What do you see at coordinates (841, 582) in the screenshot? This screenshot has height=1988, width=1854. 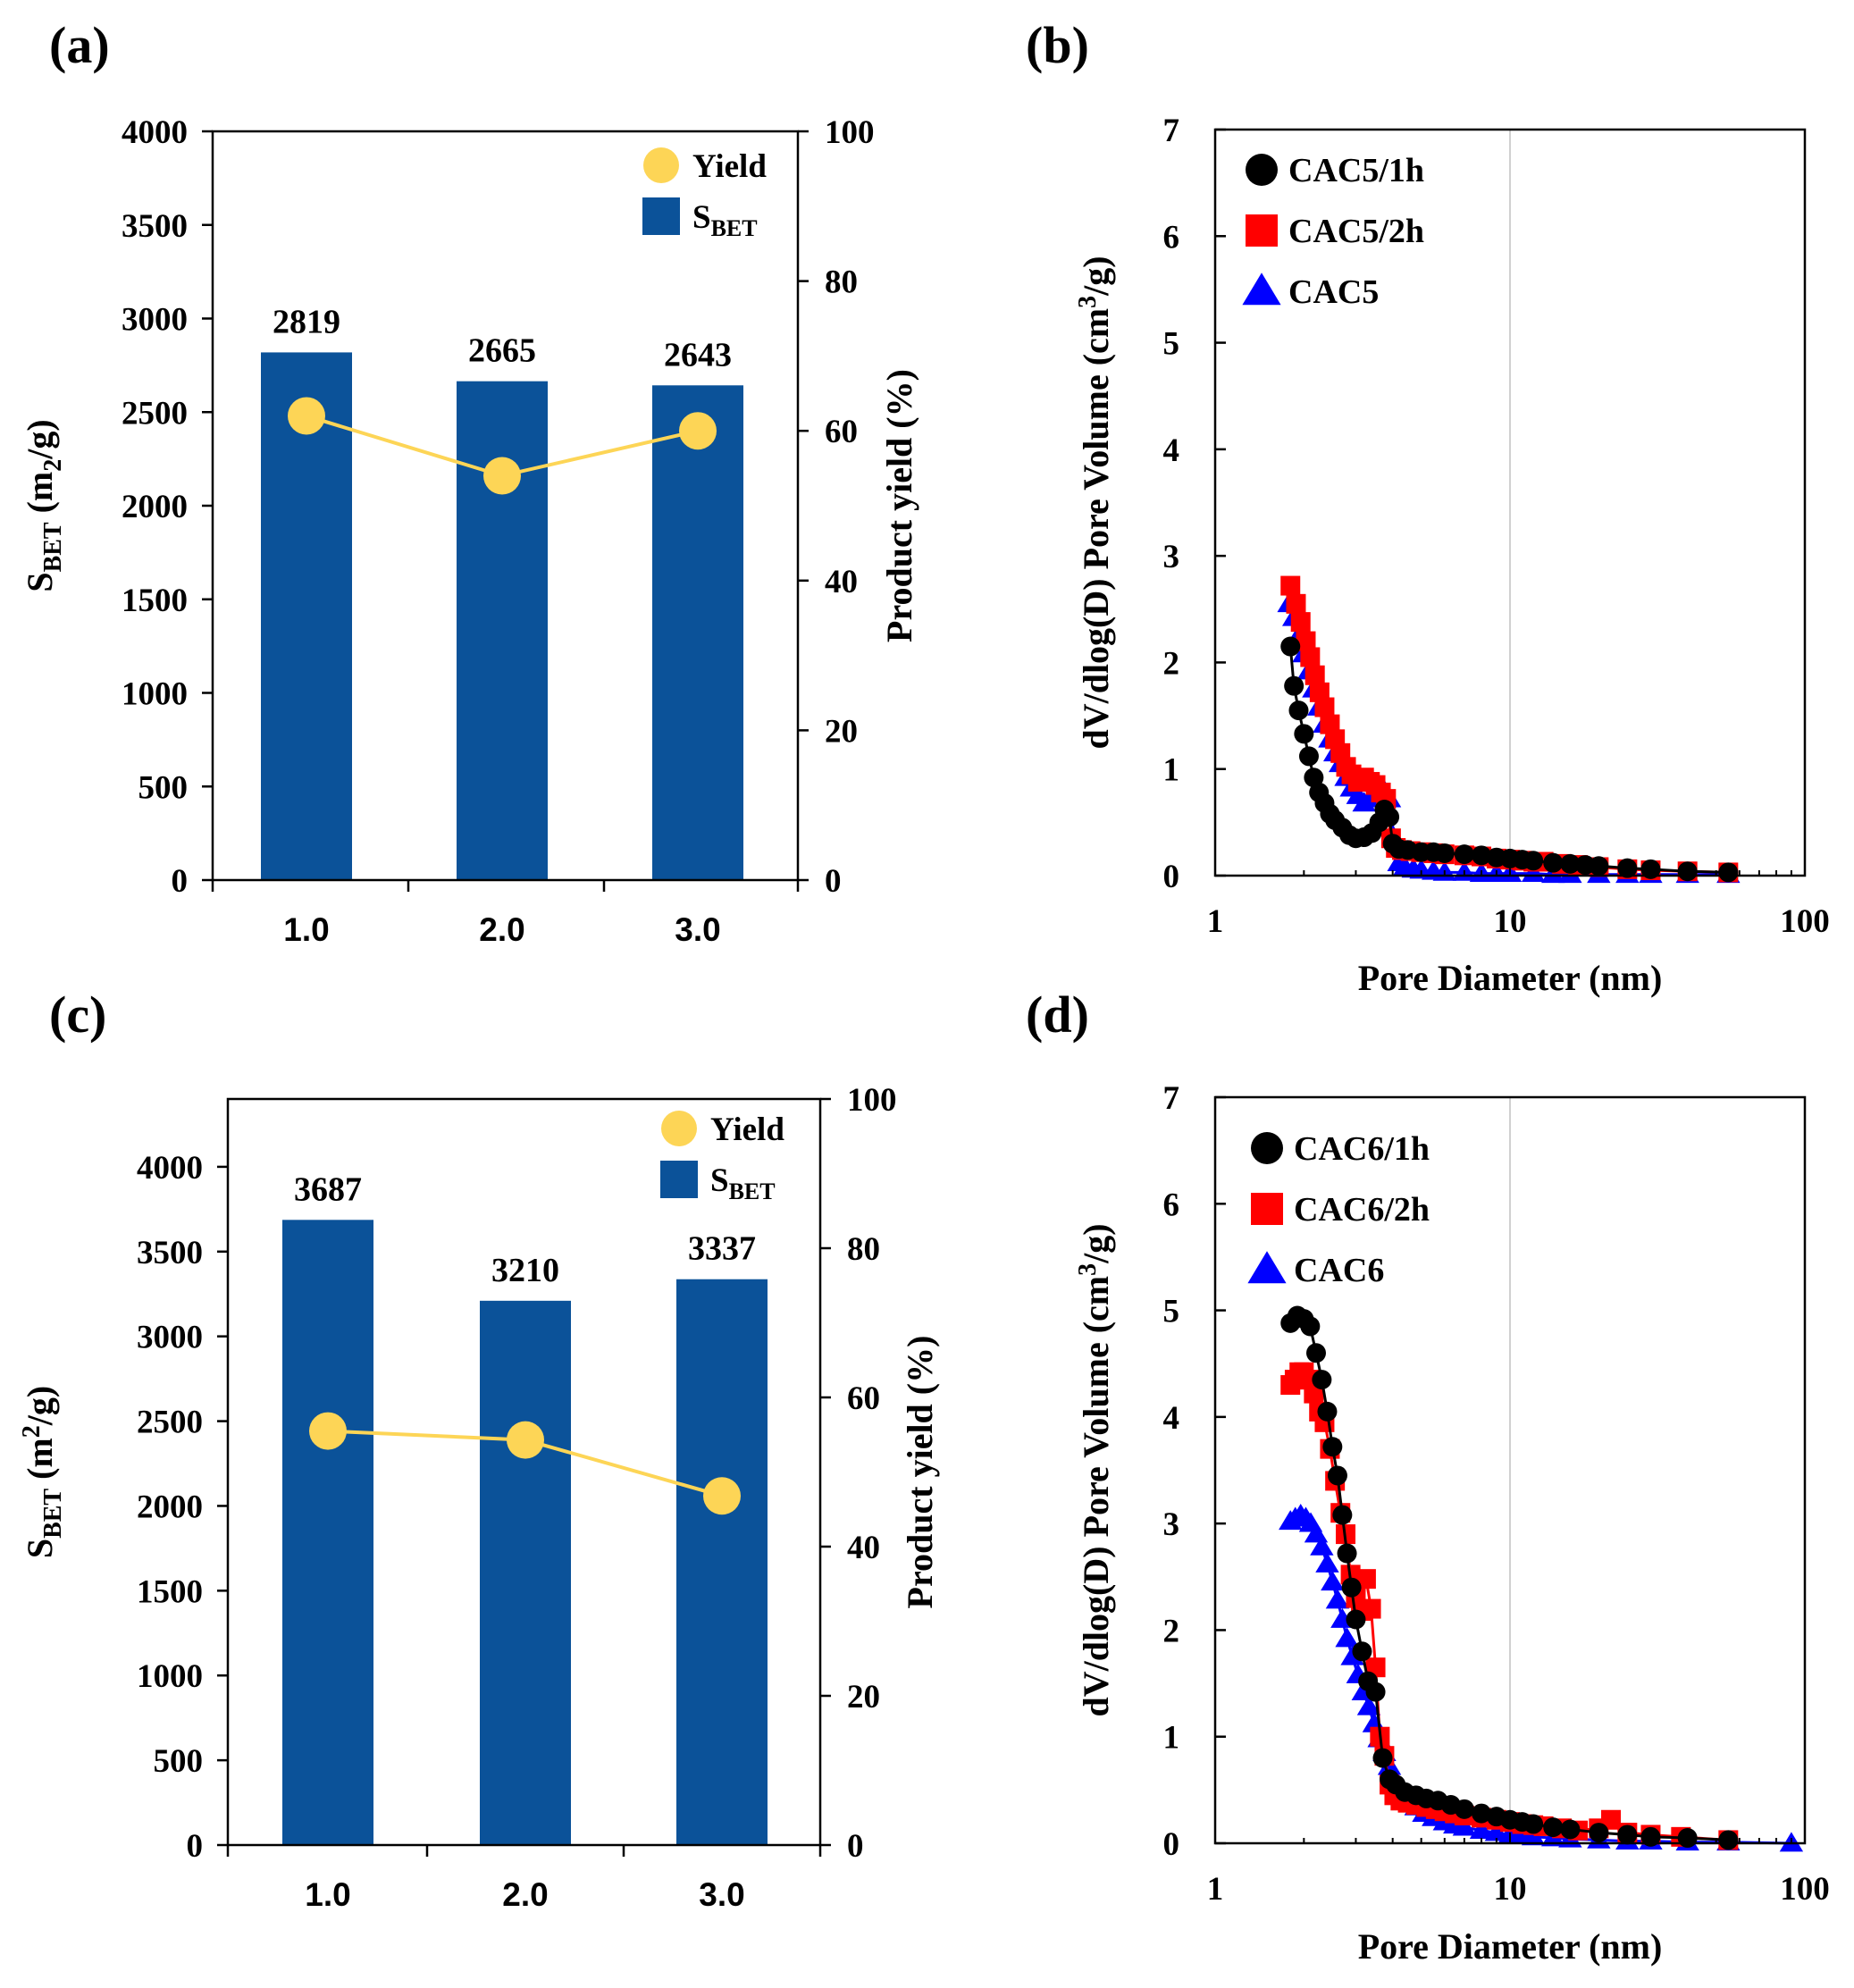 I see `y2-tick-label: 40` at bounding box center [841, 582].